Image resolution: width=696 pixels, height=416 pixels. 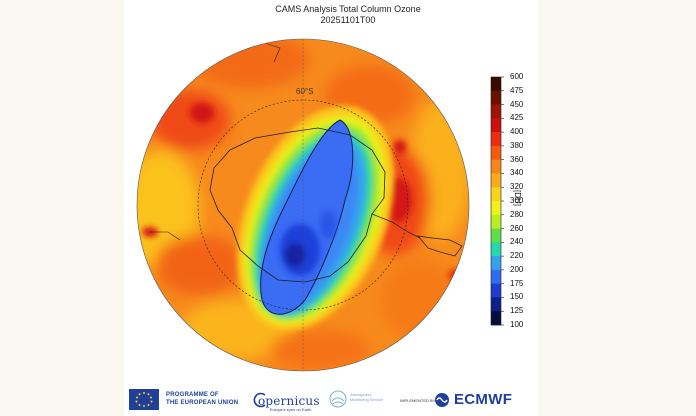 What do you see at coordinates (348, 9) in the screenshot?
I see `map-title: CAMS Analysis Total Column Ozone` at bounding box center [348, 9].